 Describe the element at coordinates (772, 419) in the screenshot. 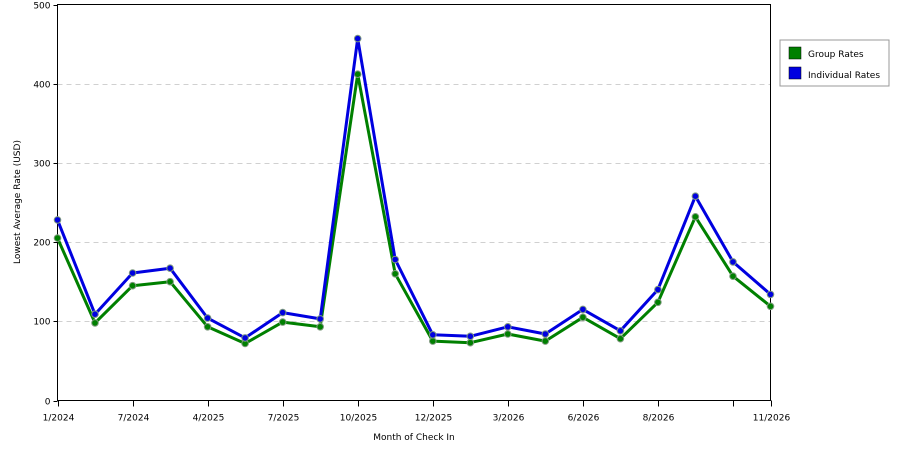

I see `x-tick-label: 11/2026` at that location.